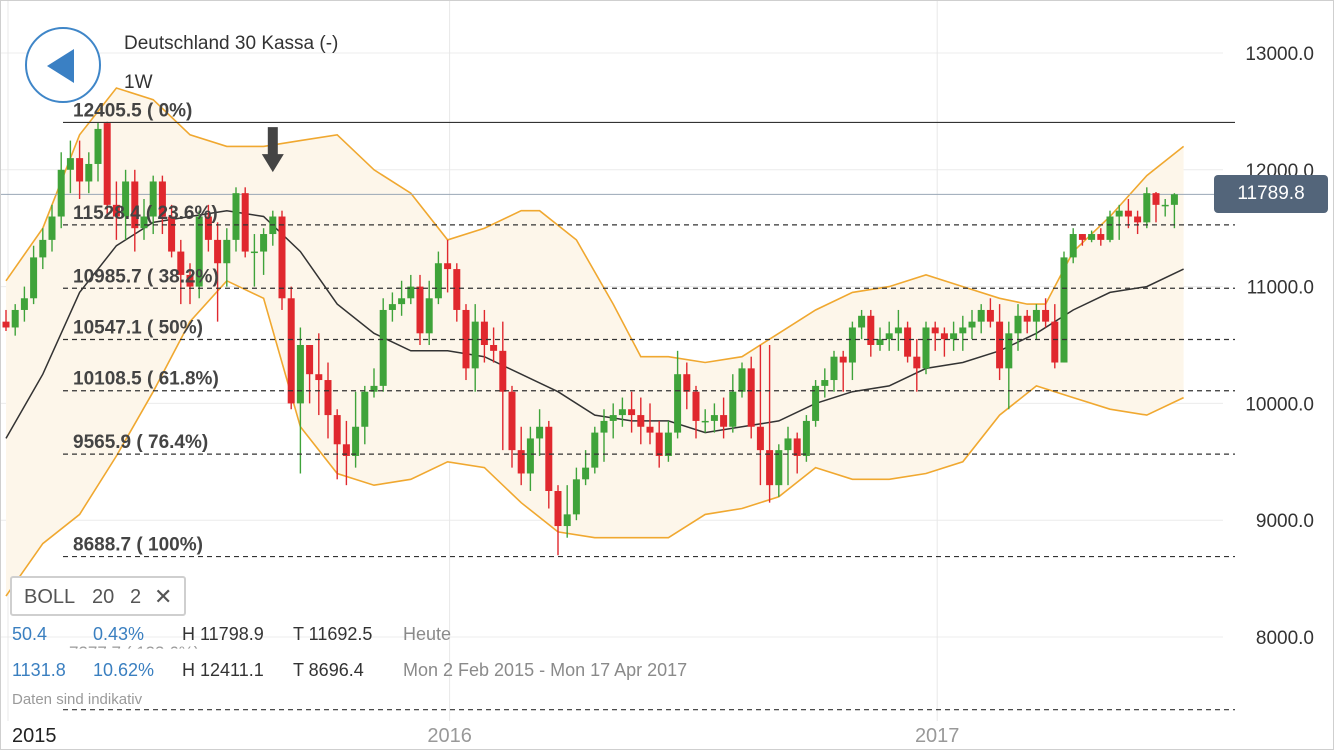 This screenshot has height=750, width=1334. What do you see at coordinates (145, 213) in the screenshot?
I see `fib-label: 11528.4 ( 23.6%)` at bounding box center [145, 213].